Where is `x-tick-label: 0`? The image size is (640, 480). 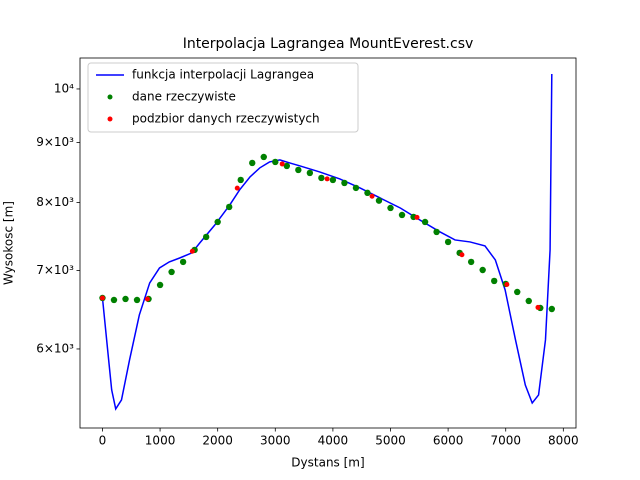
x-tick-label: 0 is located at coordinates (103, 441).